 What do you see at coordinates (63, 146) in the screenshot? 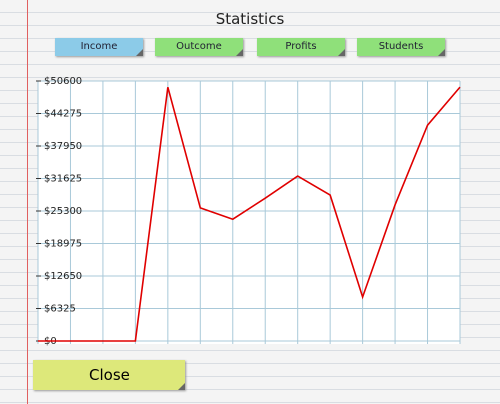
I see `y-tick-label: $37950` at bounding box center [63, 146].